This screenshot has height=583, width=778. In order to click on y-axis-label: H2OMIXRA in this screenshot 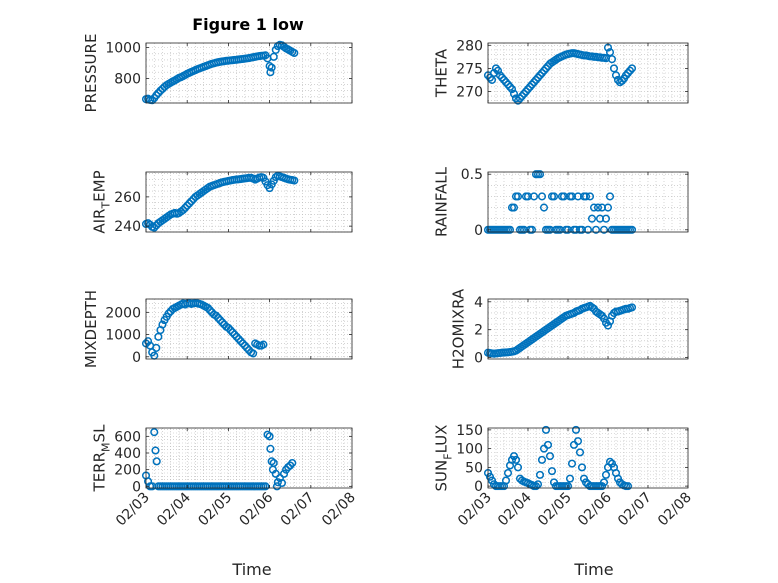, I will do `click(459, 328)`.